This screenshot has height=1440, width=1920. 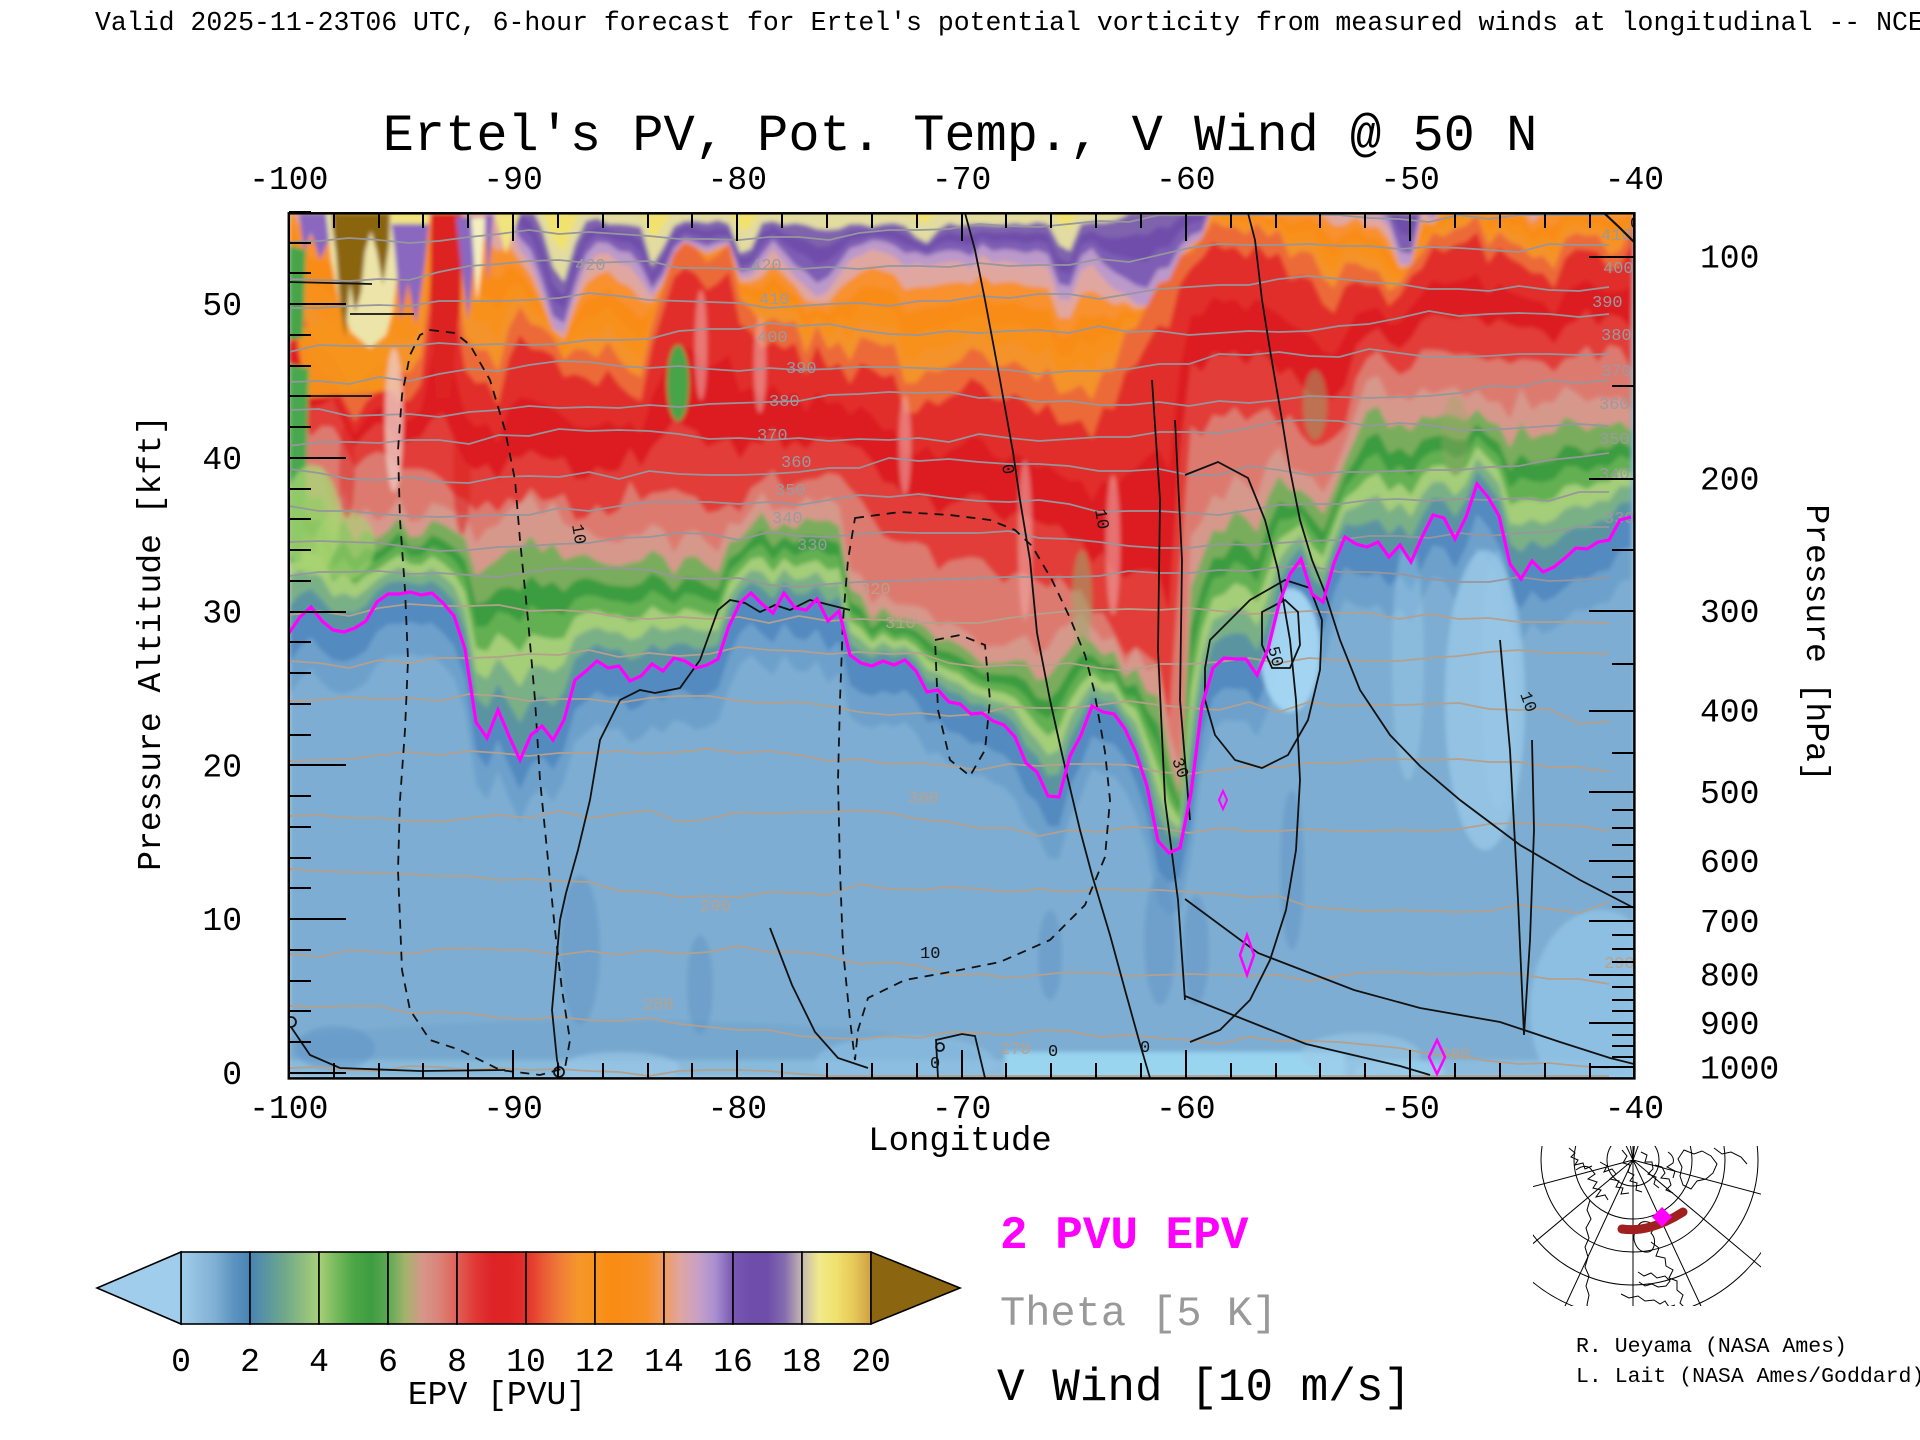 What do you see at coordinates (222, 460) in the screenshot?
I see `svg-text: 40` at bounding box center [222, 460].